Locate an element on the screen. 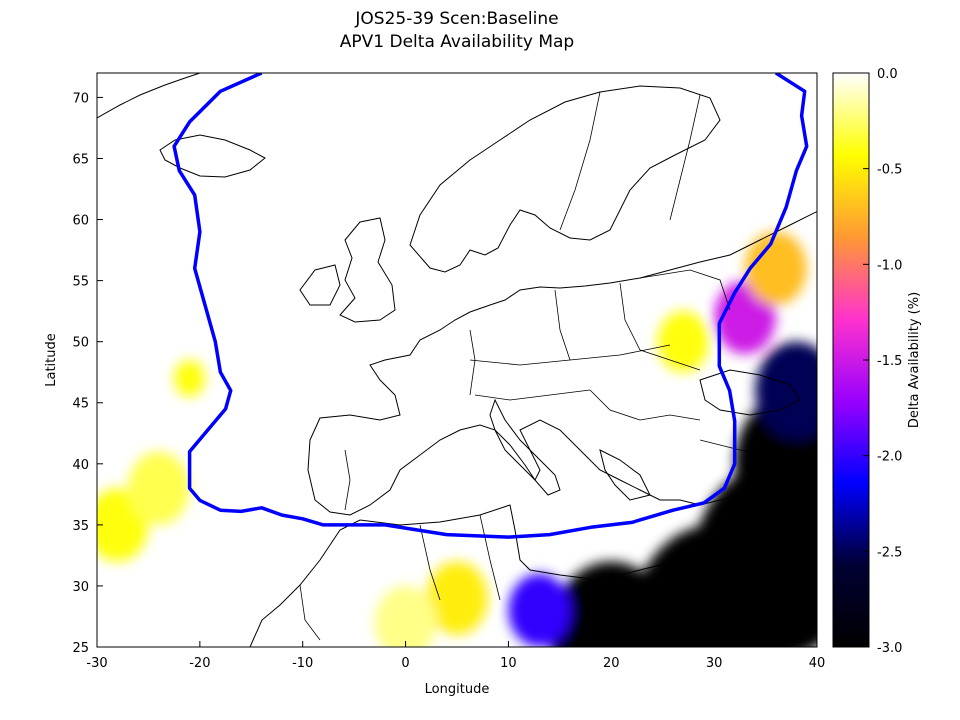 Image resolution: width=960 pixels, height=720 pixels. border-germany-poland is located at coordinates (562, 325).